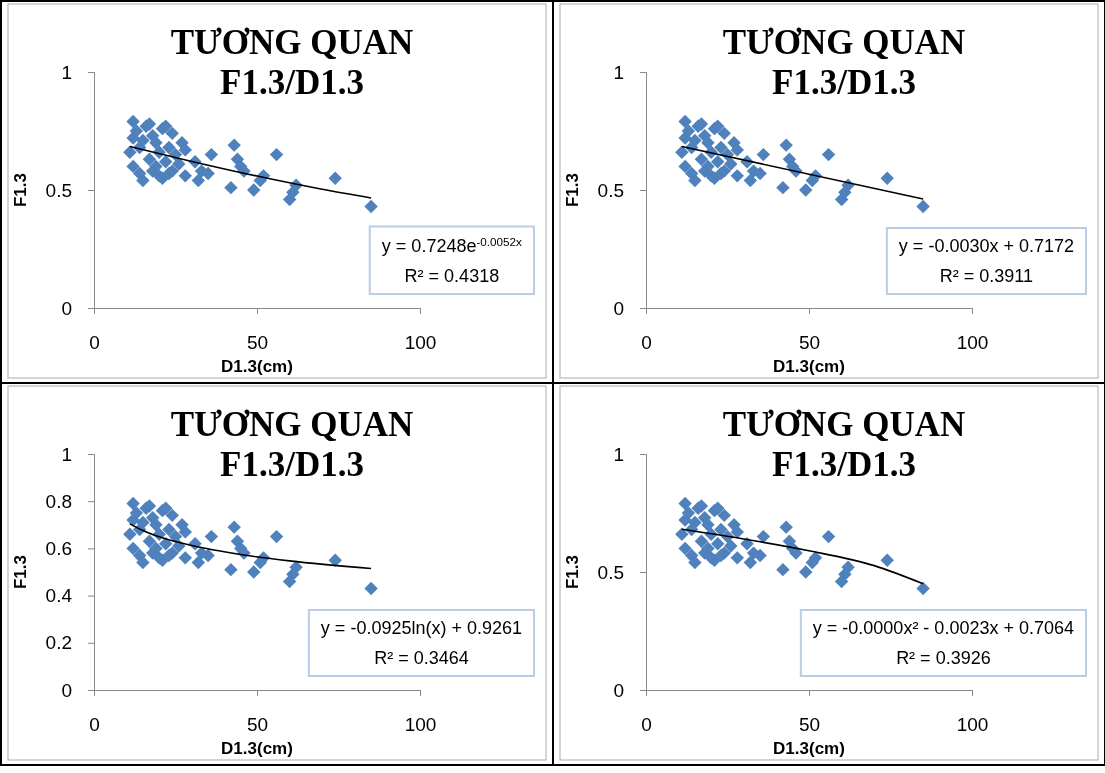  I want to click on annotation: R² = 0.4318, so click(452, 276).